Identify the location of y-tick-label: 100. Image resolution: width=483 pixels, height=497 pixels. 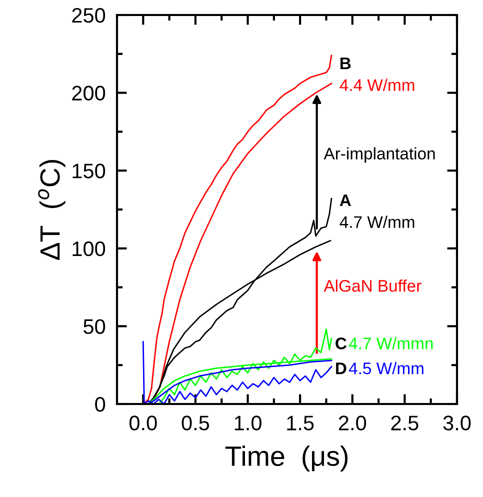
(89, 248).